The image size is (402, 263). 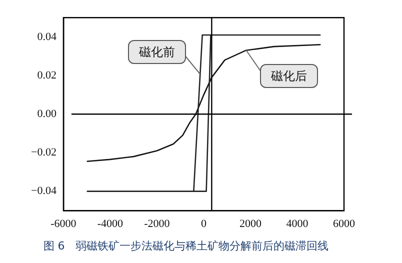 I want to click on y-tick-label: 0.04, so click(x=47, y=36).